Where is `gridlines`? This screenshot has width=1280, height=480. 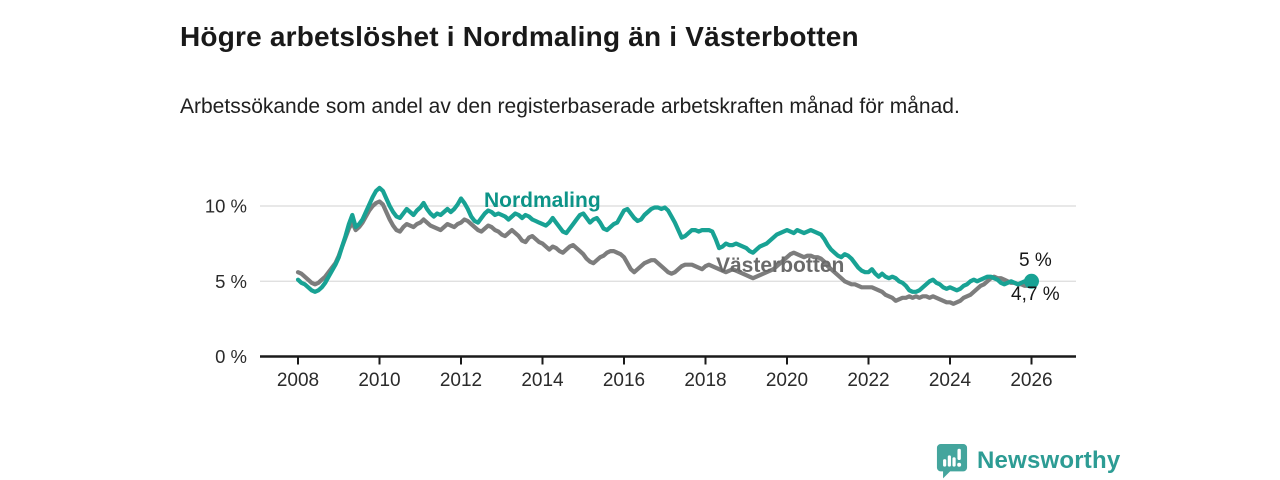
gridlines is located at coordinates (668, 243).